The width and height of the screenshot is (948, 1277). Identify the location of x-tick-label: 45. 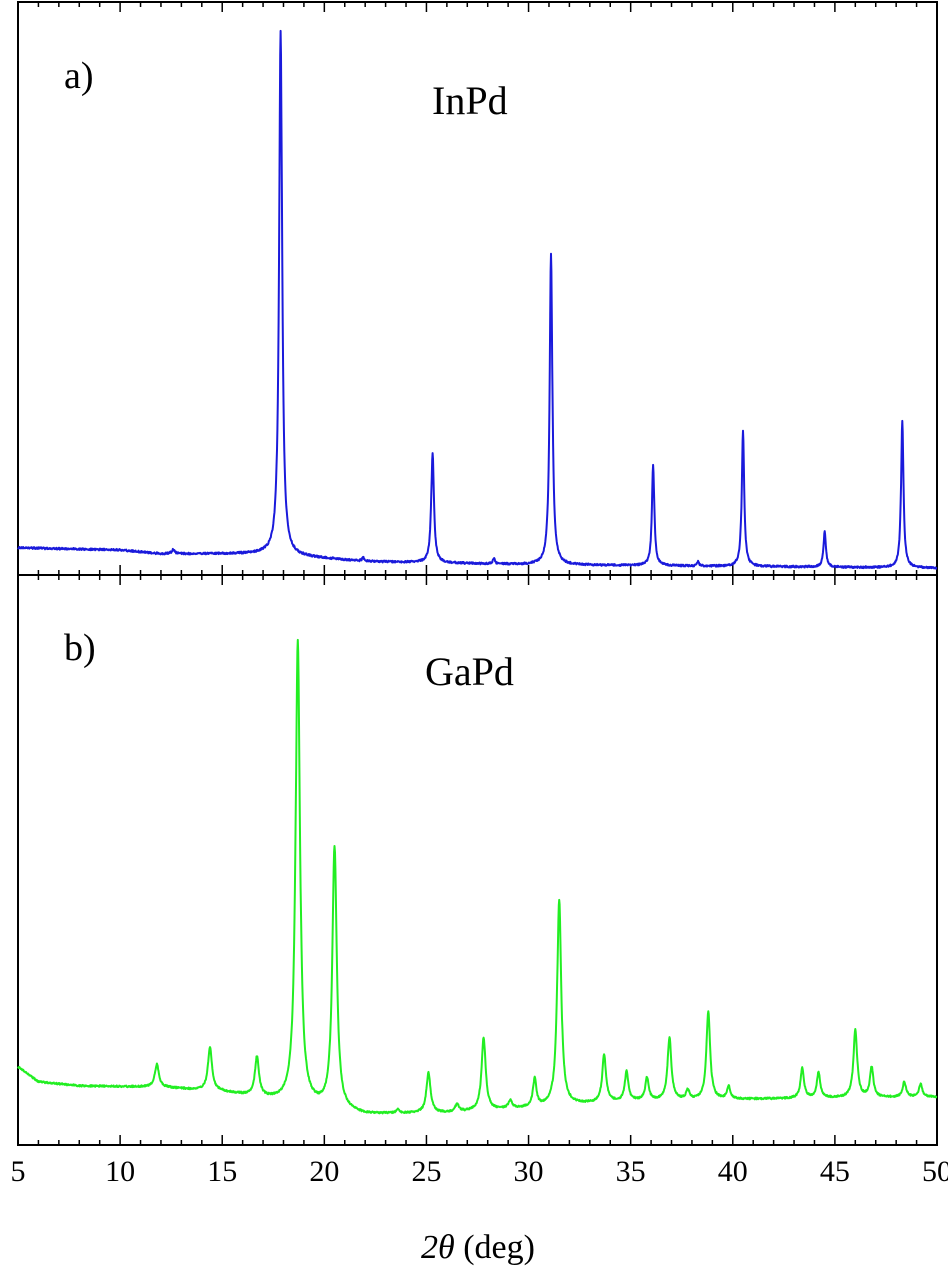
(835, 1171).